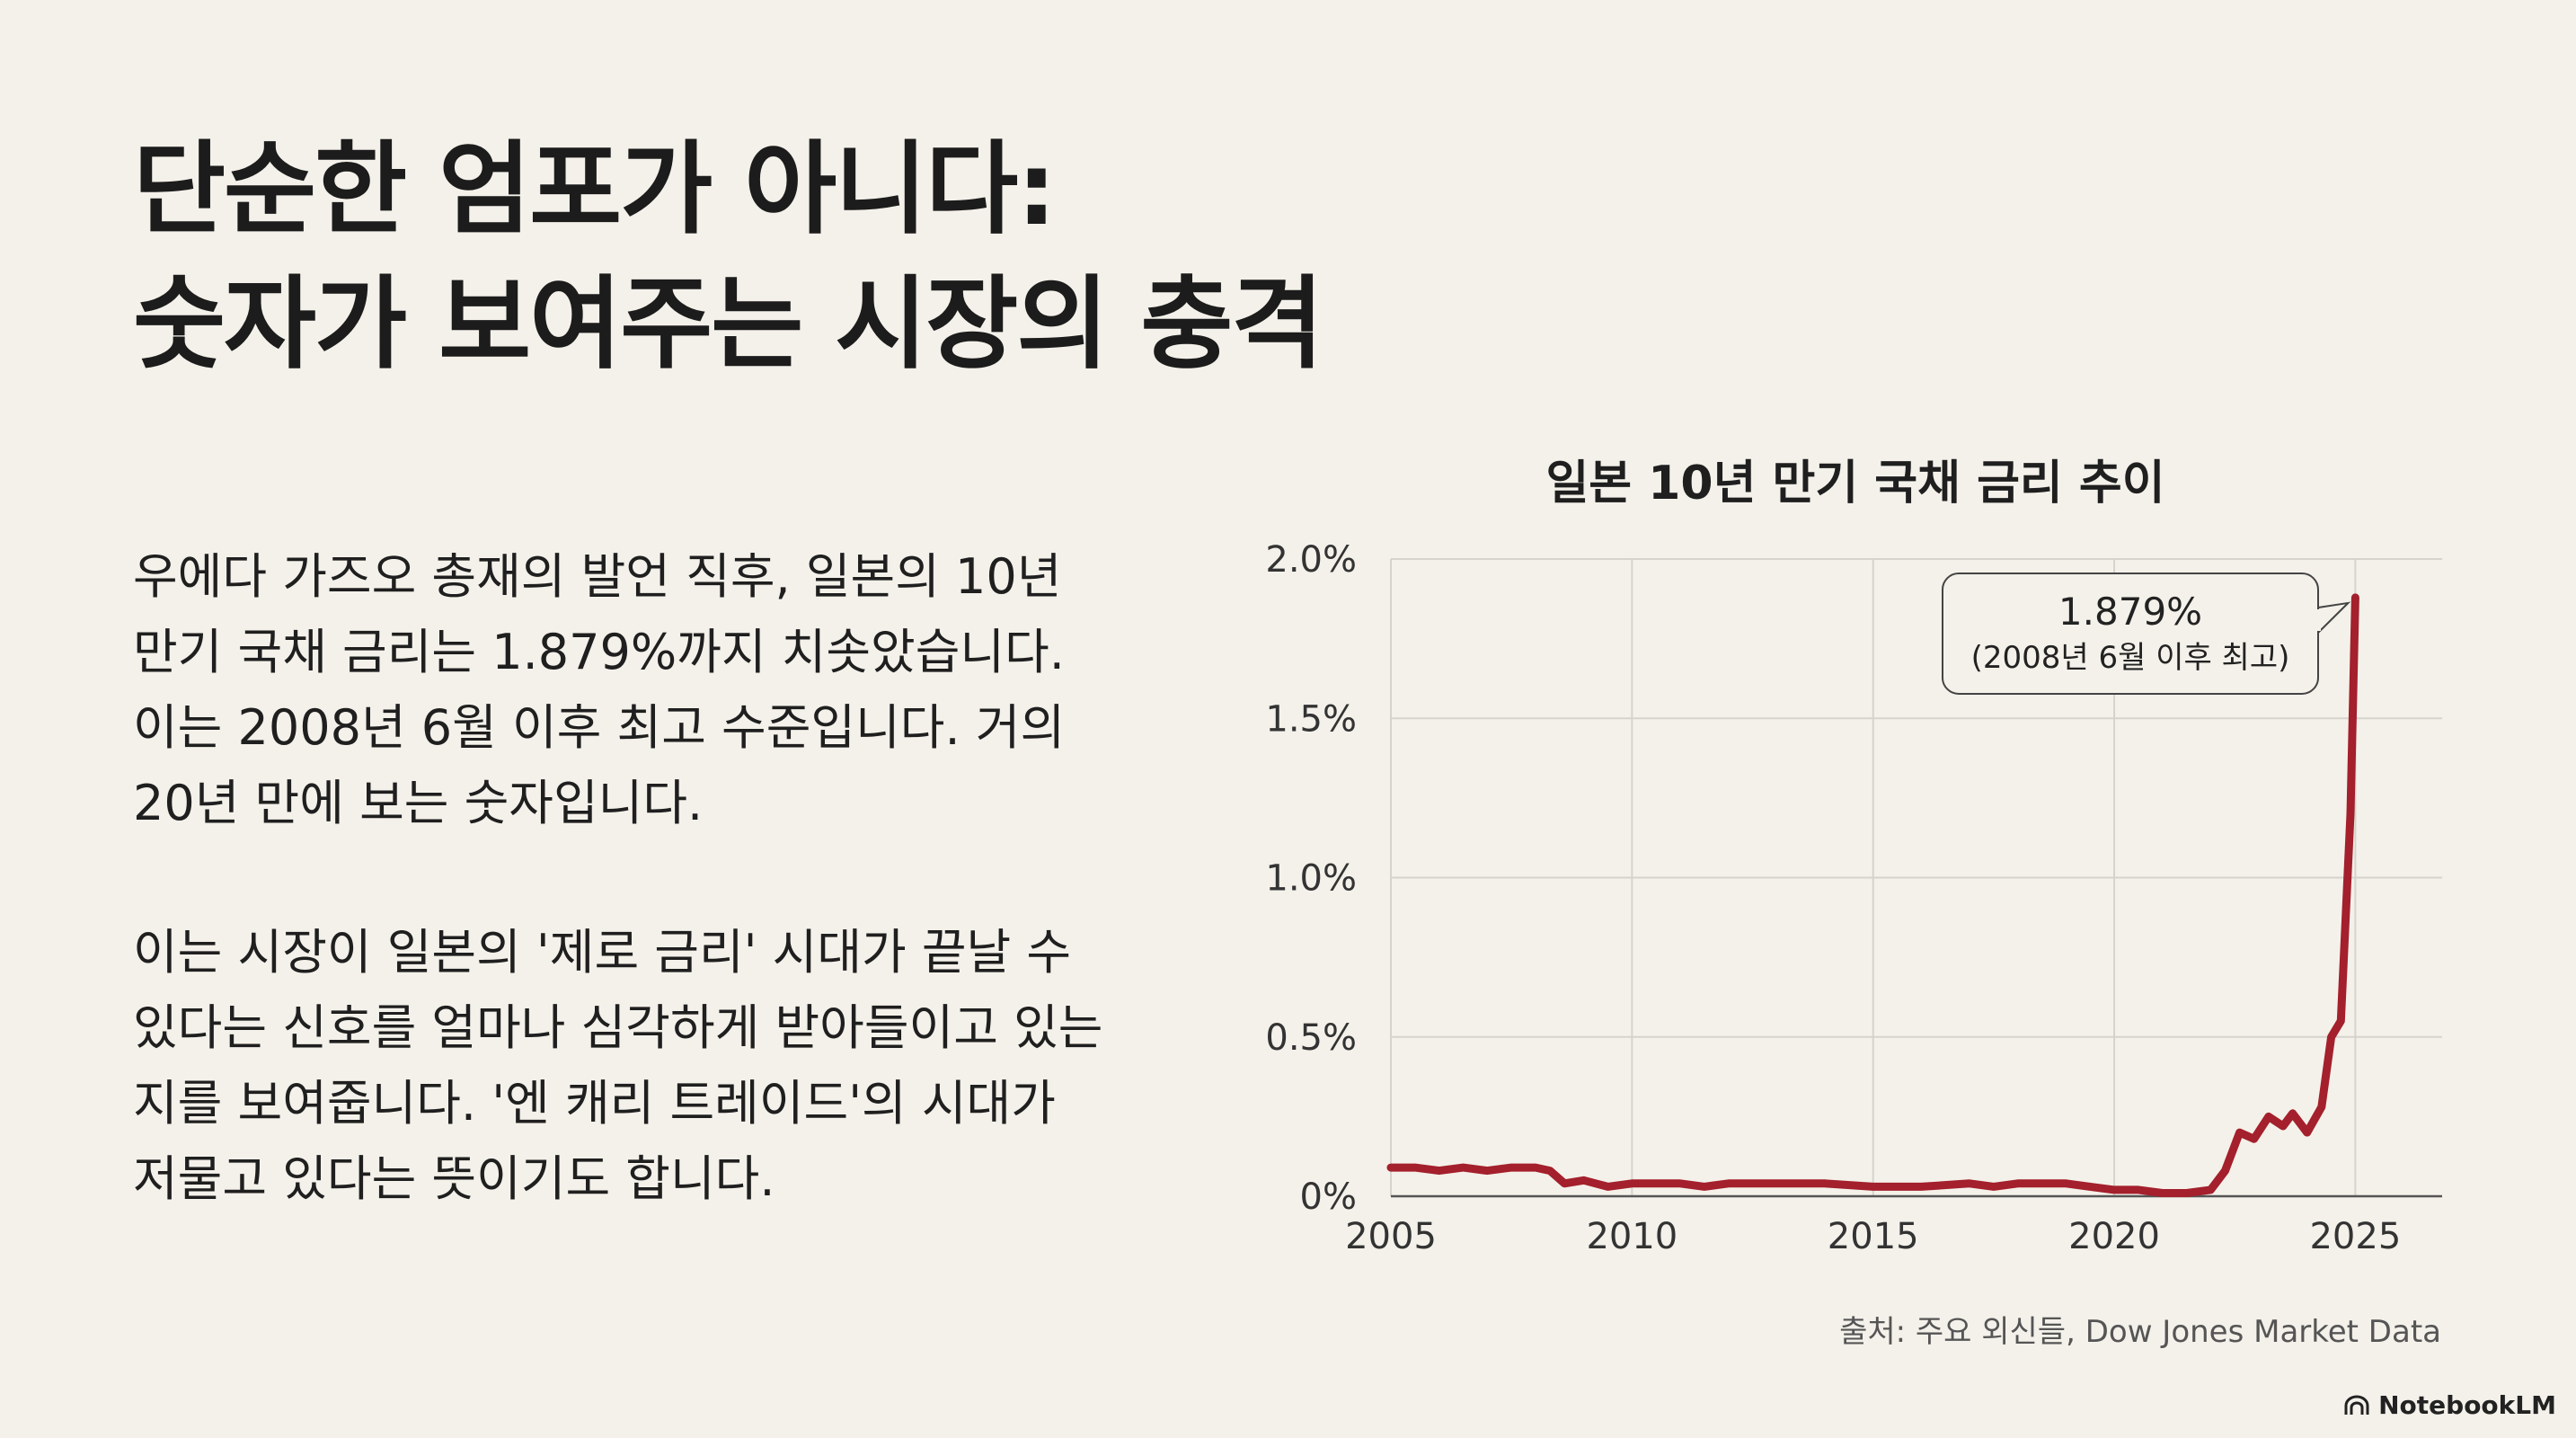 The width and height of the screenshot is (2576, 1438). I want to click on title-line-2: 숫자가 보여주는 시장의 충격, so click(728, 324).